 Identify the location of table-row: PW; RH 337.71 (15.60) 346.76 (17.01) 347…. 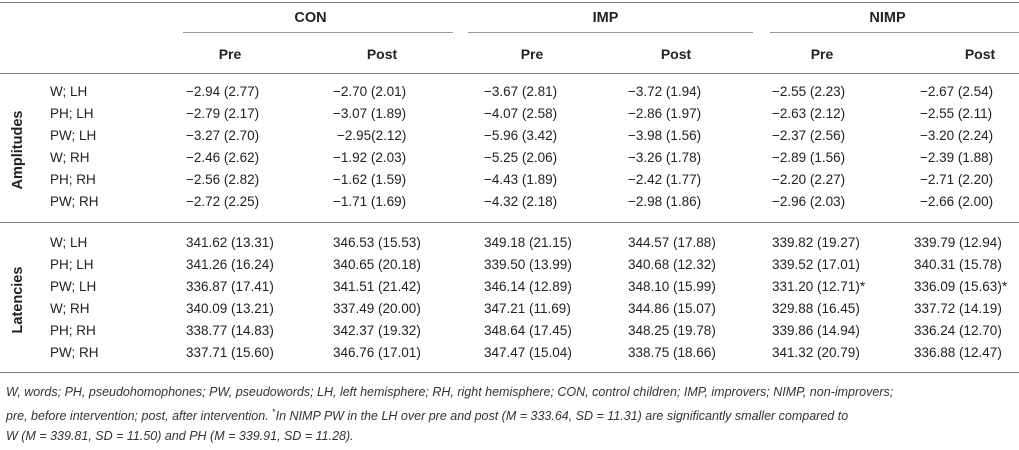
(509, 352).